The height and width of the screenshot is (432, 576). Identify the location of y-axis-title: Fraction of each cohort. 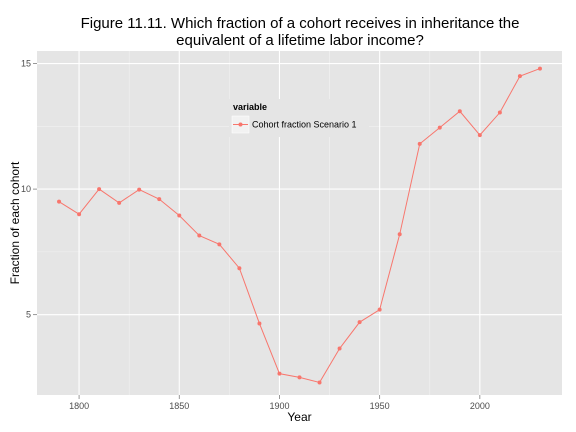
(15, 222).